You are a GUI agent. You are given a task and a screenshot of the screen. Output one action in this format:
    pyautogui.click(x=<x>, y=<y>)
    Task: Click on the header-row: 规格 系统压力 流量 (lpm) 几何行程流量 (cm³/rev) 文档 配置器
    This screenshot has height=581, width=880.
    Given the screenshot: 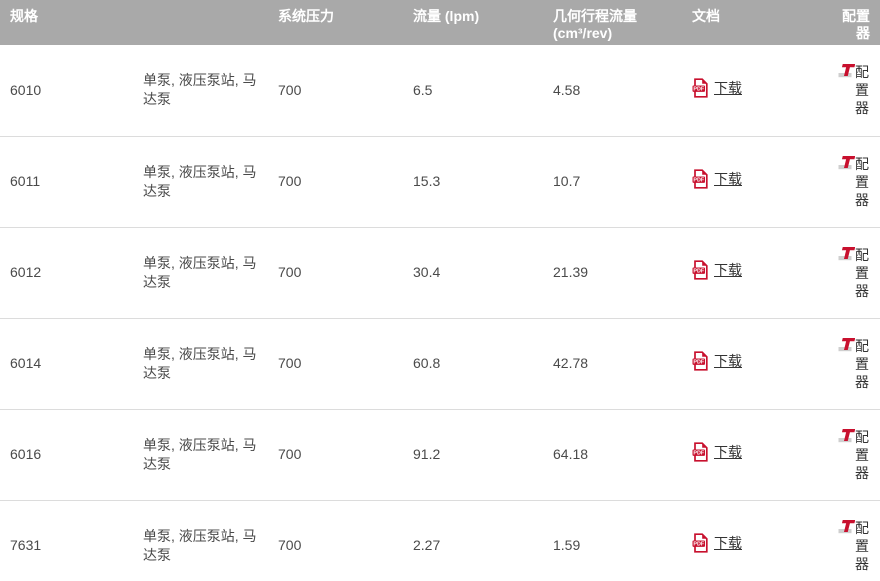 What is the action you would take?
    pyautogui.click(x=440, y=22)
    